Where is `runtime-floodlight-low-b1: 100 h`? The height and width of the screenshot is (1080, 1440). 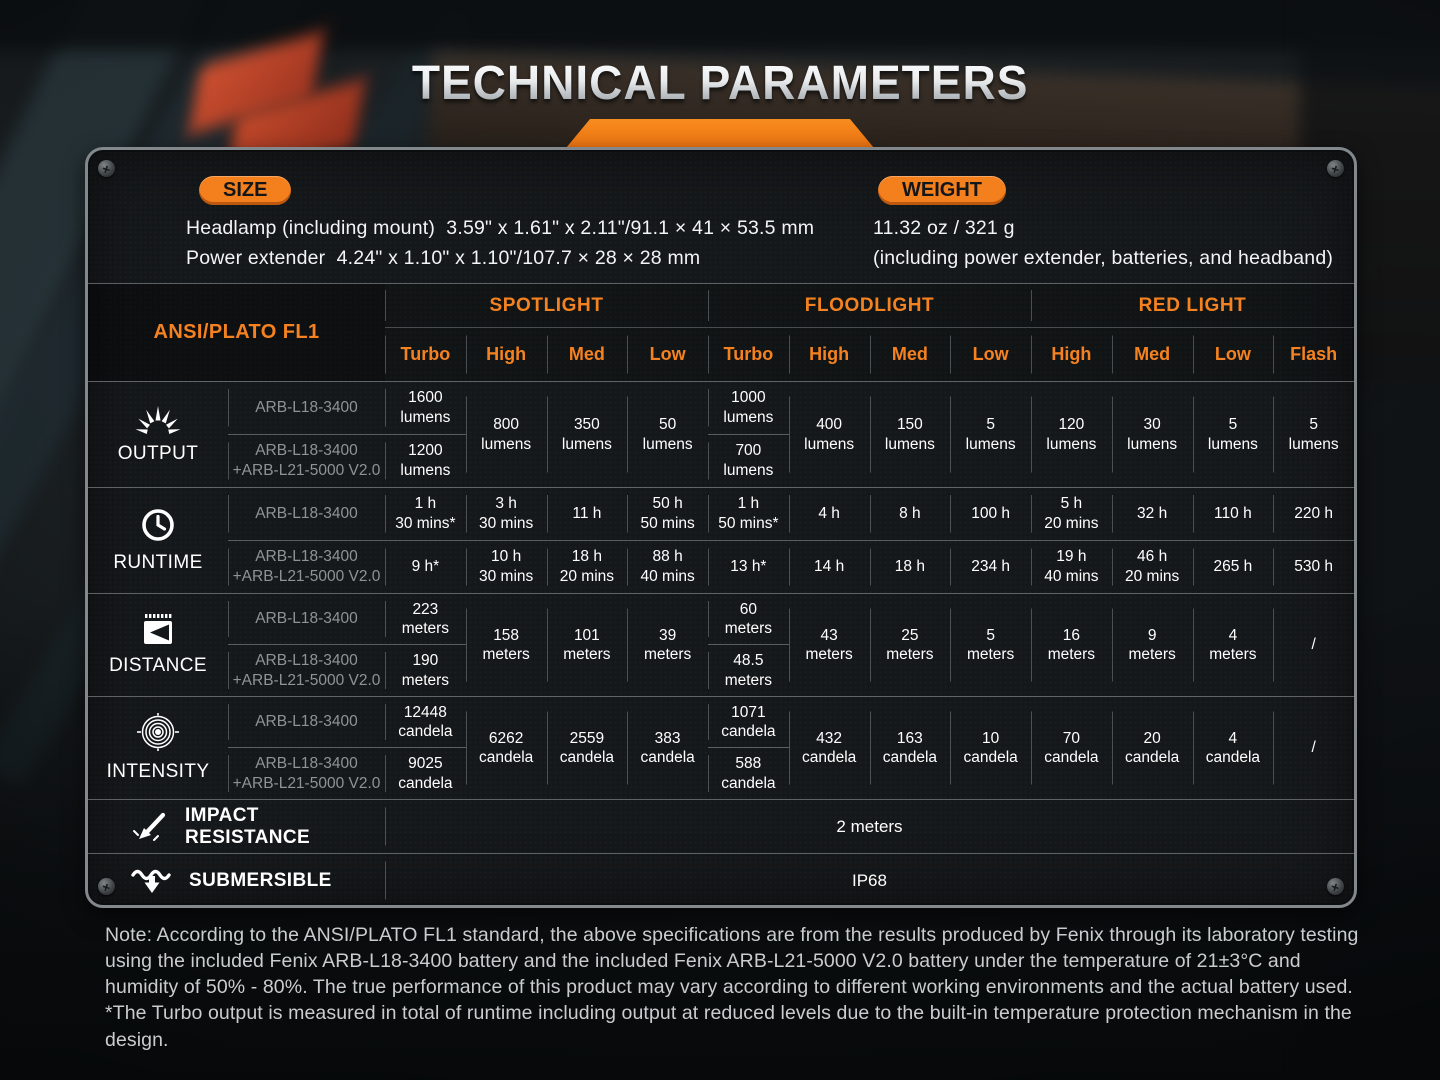 runtime-floodlight-low-b1: 100 h is located at coordinates (990, 514).